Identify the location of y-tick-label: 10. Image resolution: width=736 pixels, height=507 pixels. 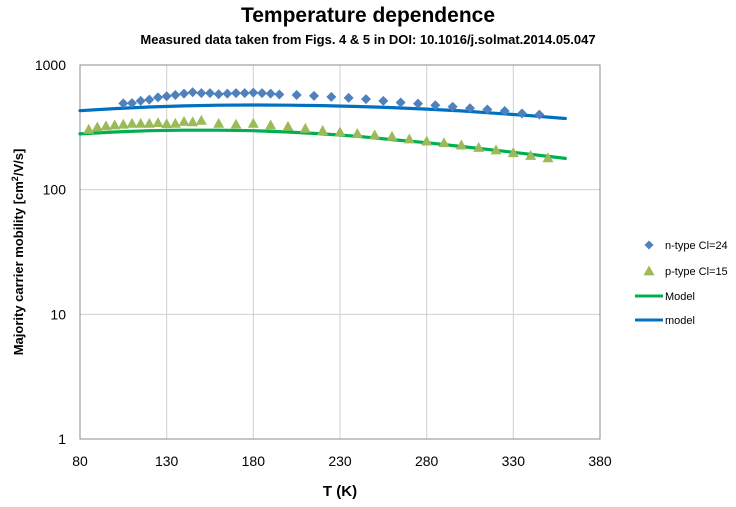
(58, 314).